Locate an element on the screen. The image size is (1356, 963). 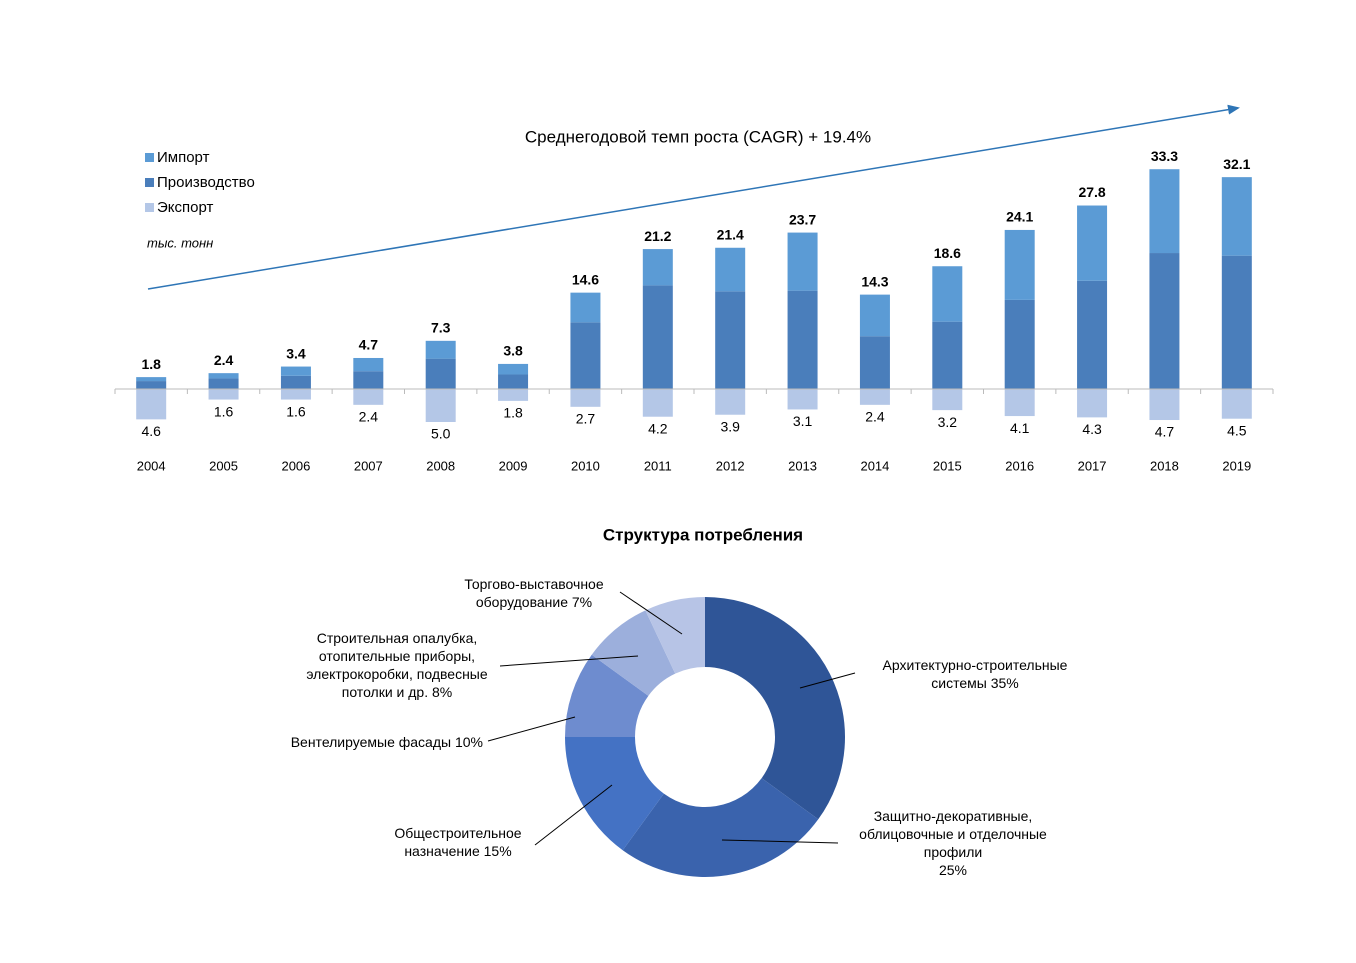
total-label: 3.8 is located at coordinates (513, 351).